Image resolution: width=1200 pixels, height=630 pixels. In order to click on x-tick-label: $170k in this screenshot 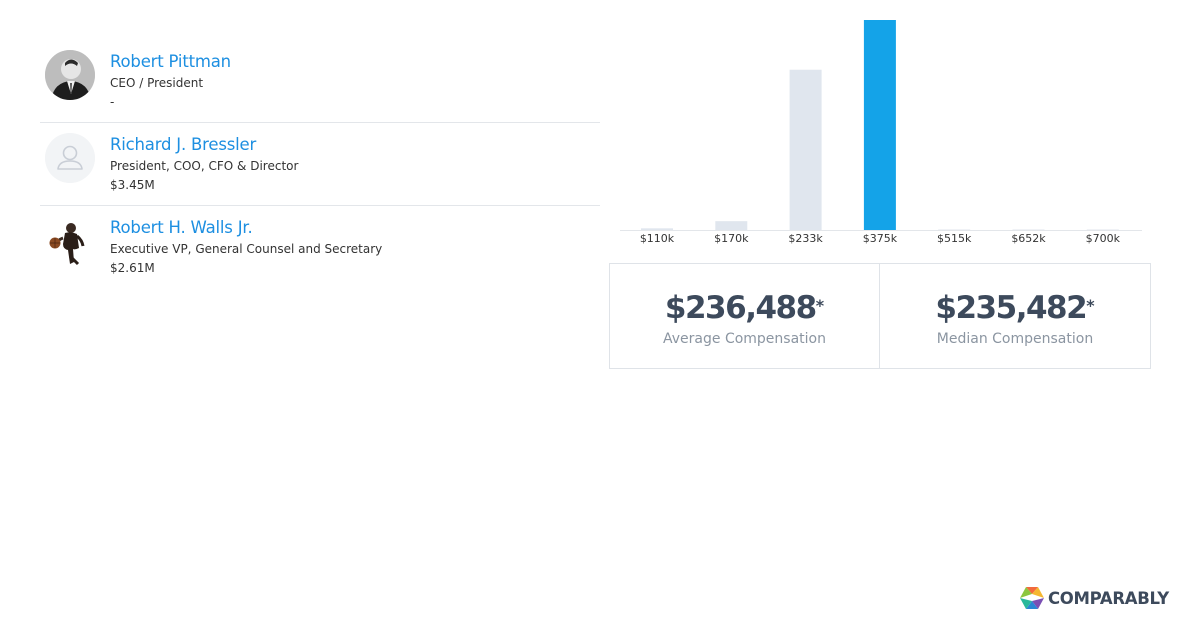, I will do `click(731, 238)`.